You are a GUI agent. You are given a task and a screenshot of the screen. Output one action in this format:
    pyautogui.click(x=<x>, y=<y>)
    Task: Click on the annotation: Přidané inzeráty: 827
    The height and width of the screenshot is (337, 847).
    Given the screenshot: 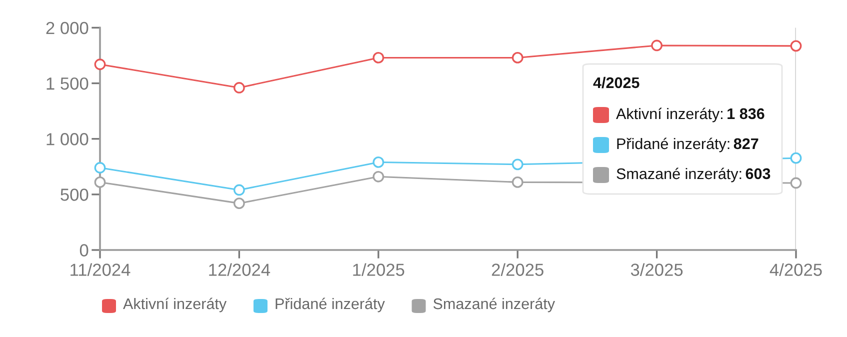 What is the action you would take?
    pyautogui.click(x=687, y=145)
    